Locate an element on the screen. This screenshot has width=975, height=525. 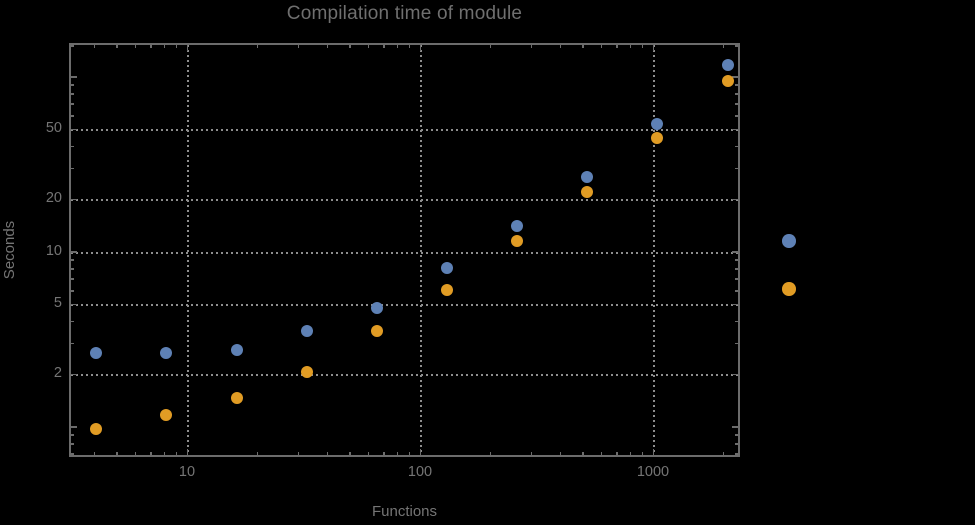
legend-series-1-marker is located at coordinates (789, 241).